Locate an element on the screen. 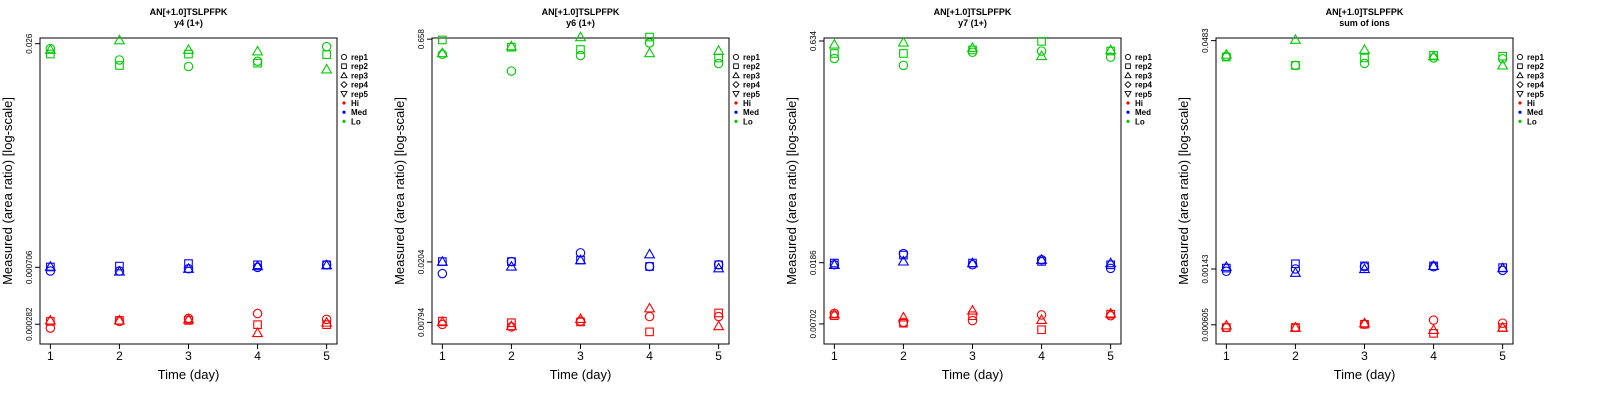 Image resolution: width=1600 pixels, height=405 pixels. chart-subtitle: y6 (1+) is located at coordinates (580, 23).